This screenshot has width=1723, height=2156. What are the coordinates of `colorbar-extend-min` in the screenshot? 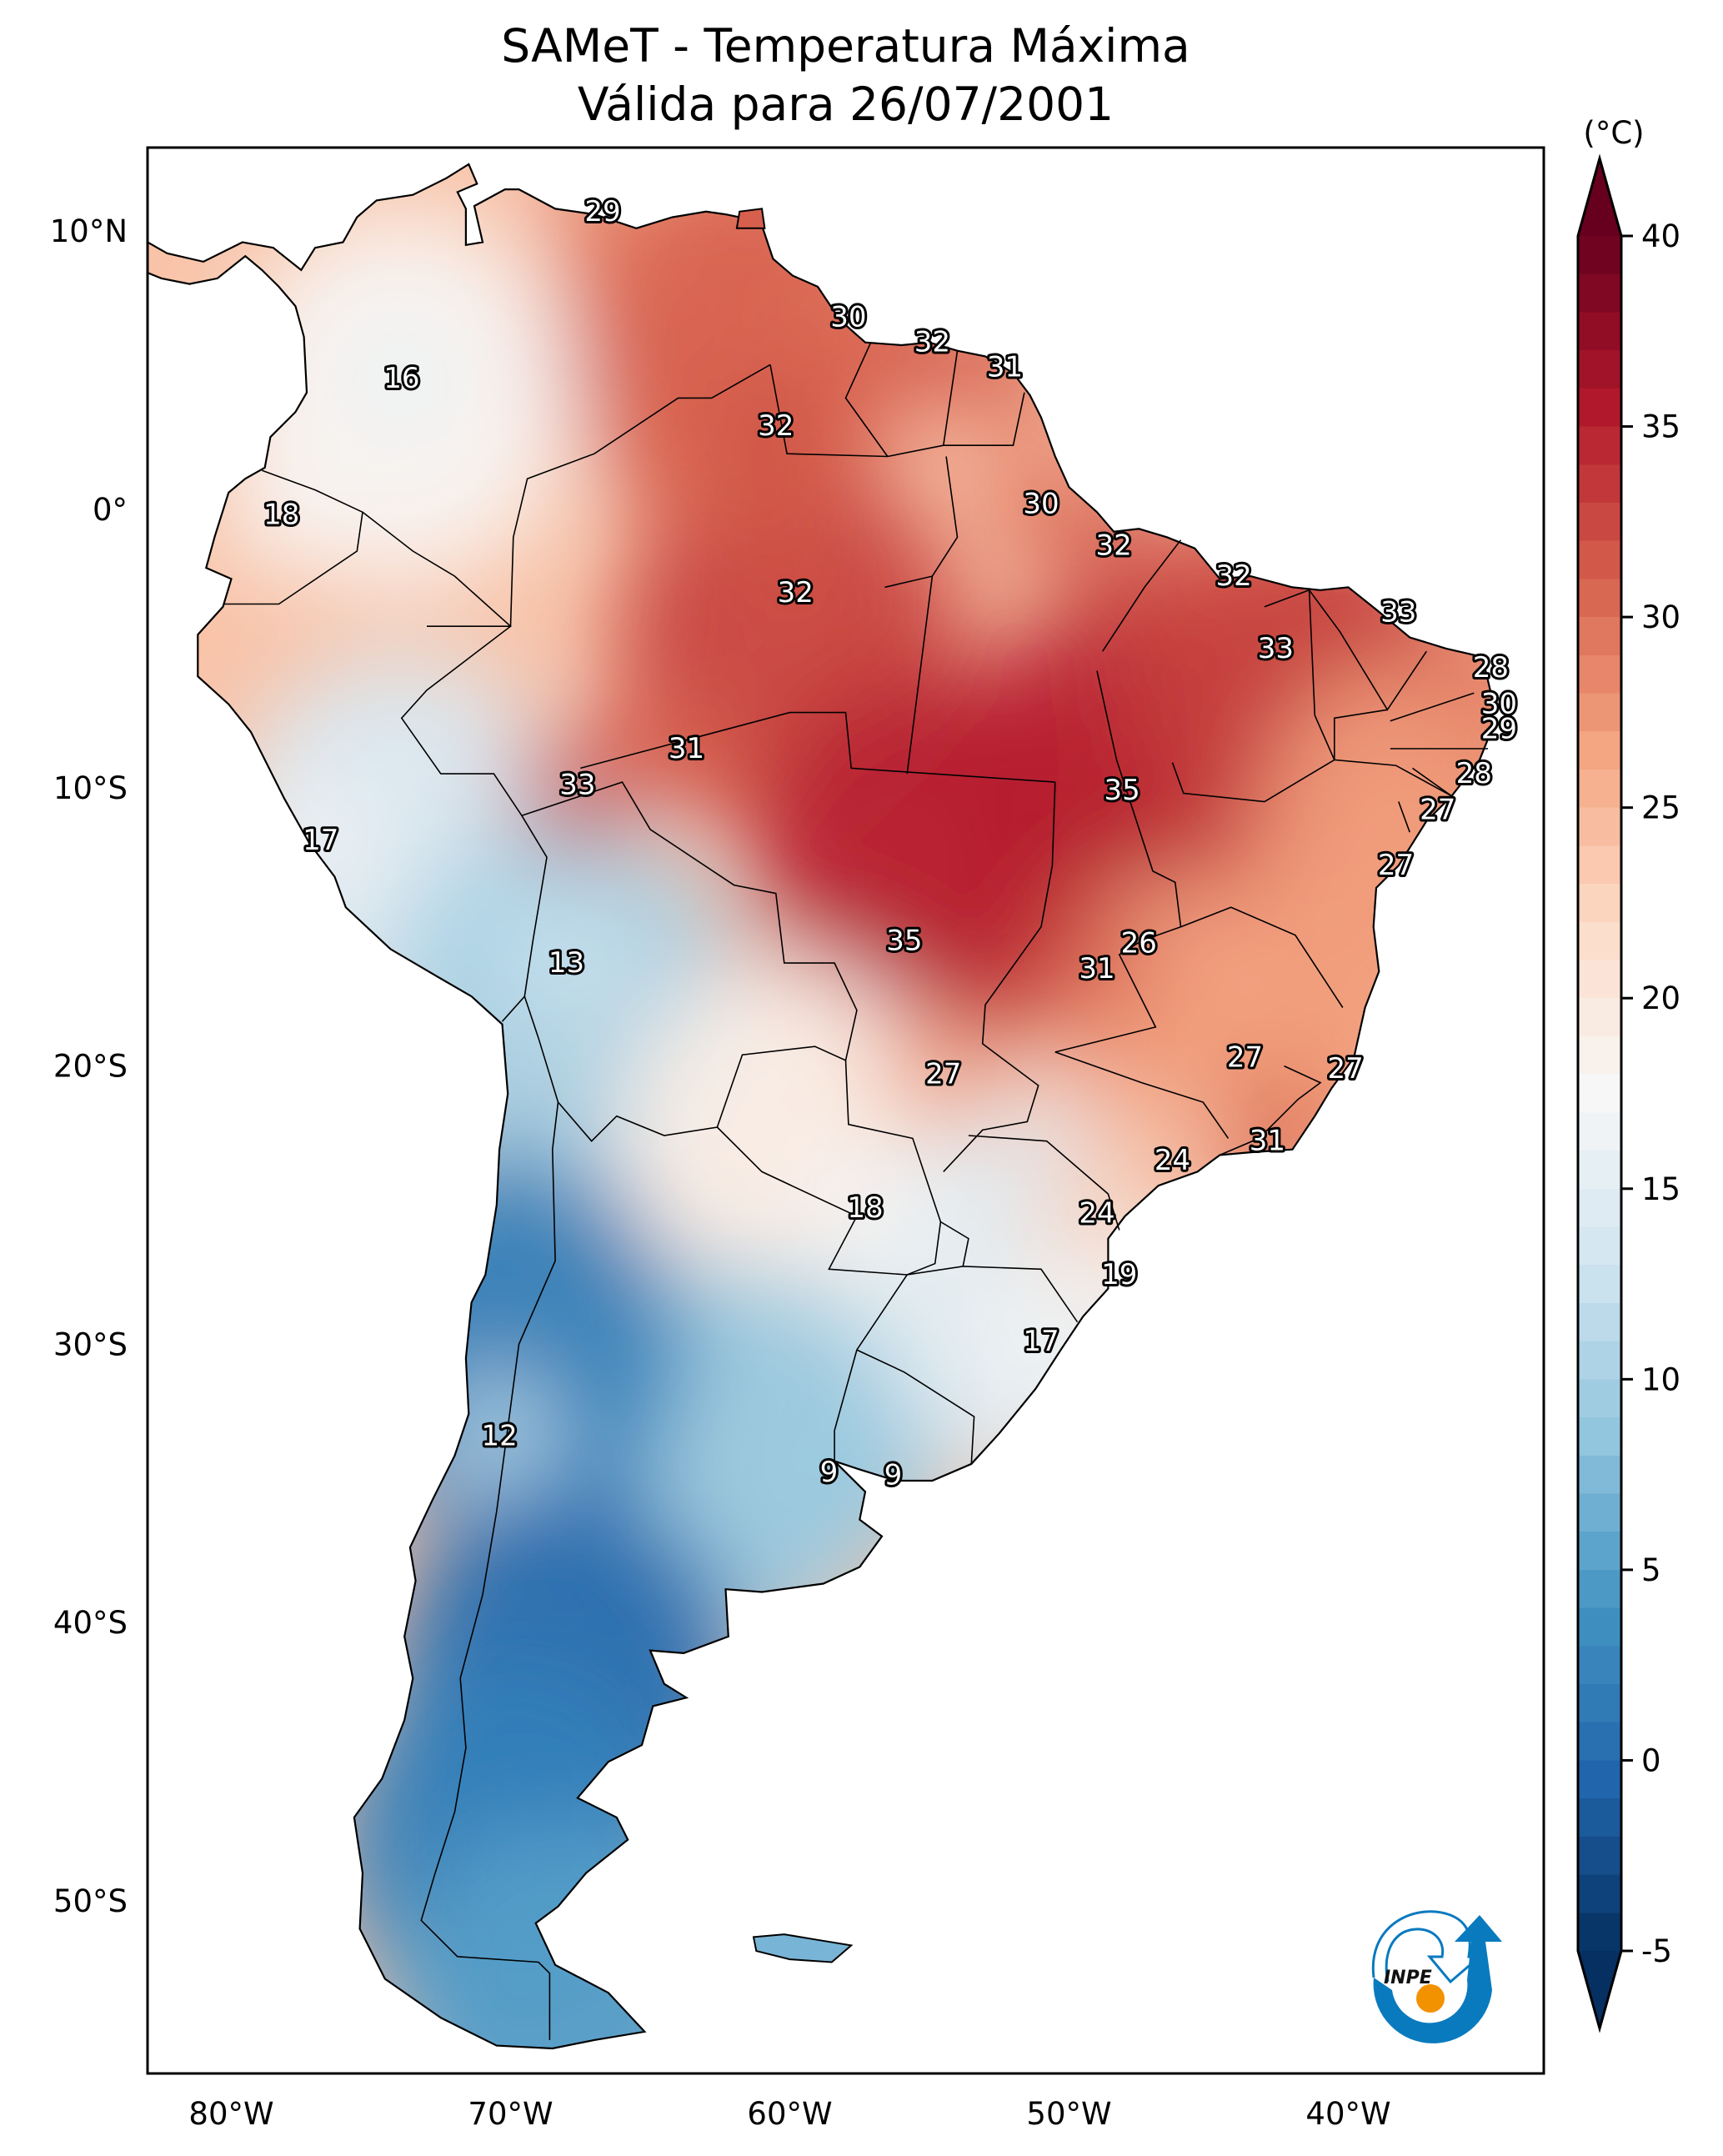 It's located at (1599, 1990).